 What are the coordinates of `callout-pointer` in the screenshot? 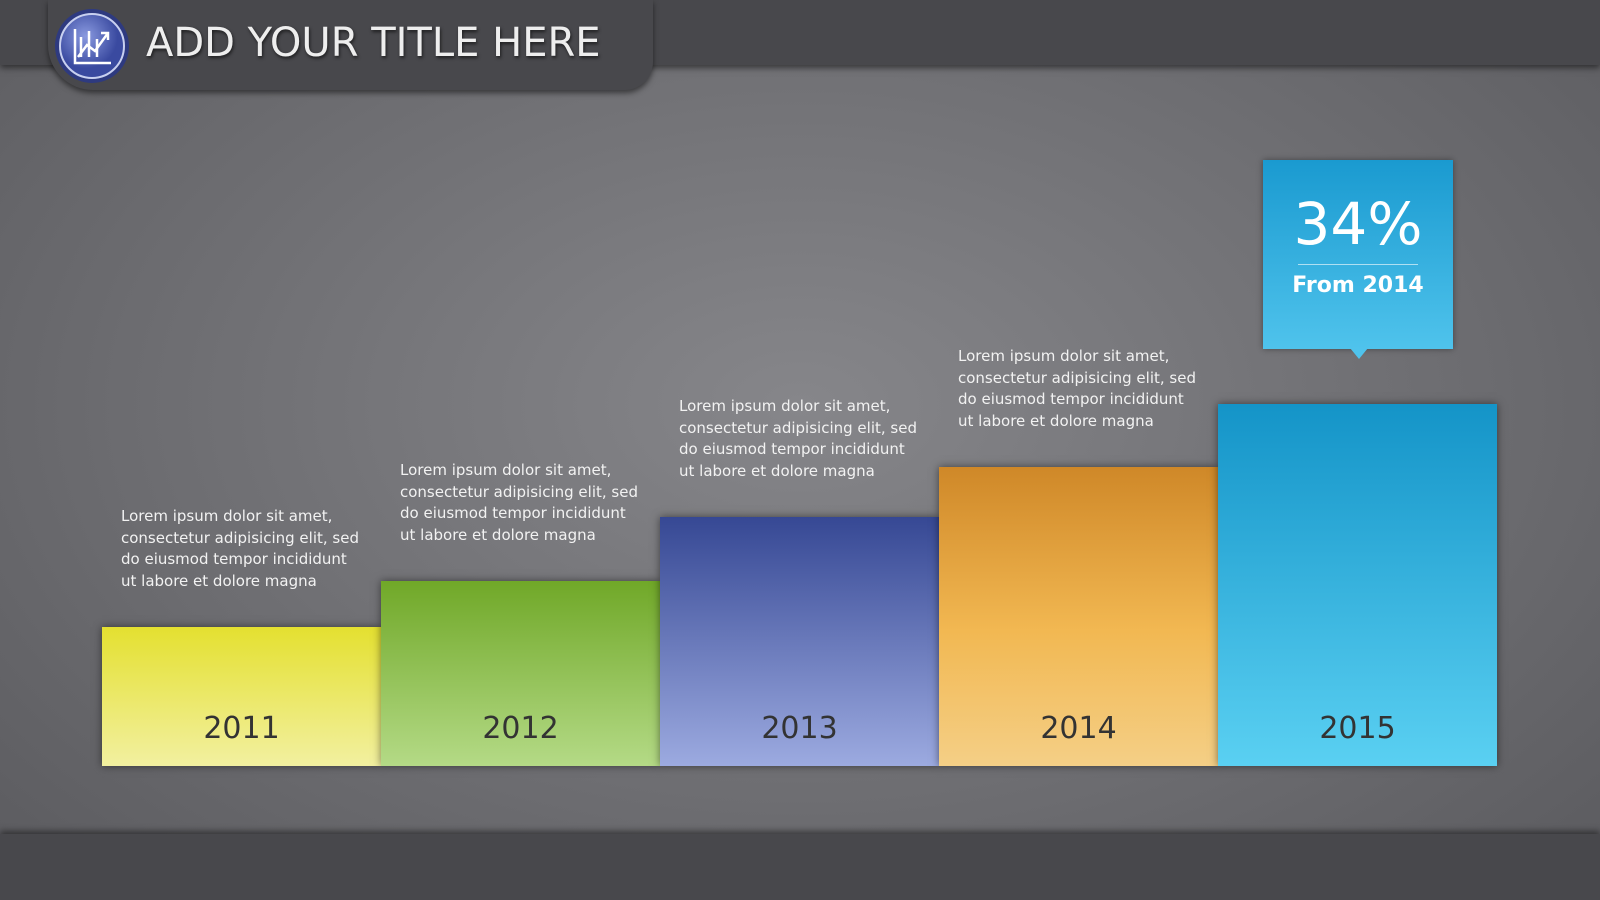 It's located at (1359, 353).